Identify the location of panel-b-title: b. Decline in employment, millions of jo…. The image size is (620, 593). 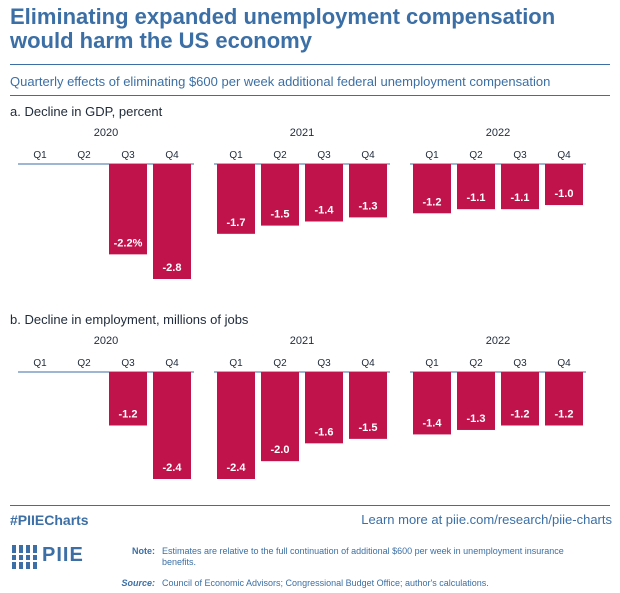
(129, 319).